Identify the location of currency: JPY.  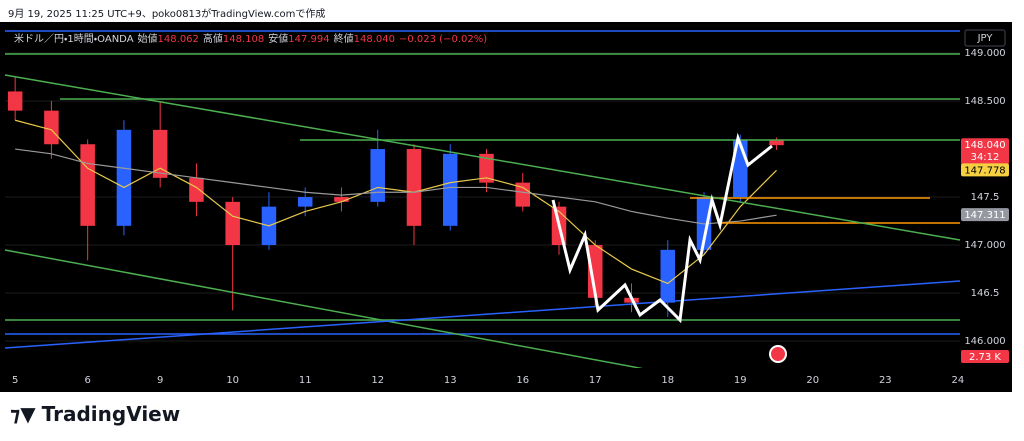
(985, 38).